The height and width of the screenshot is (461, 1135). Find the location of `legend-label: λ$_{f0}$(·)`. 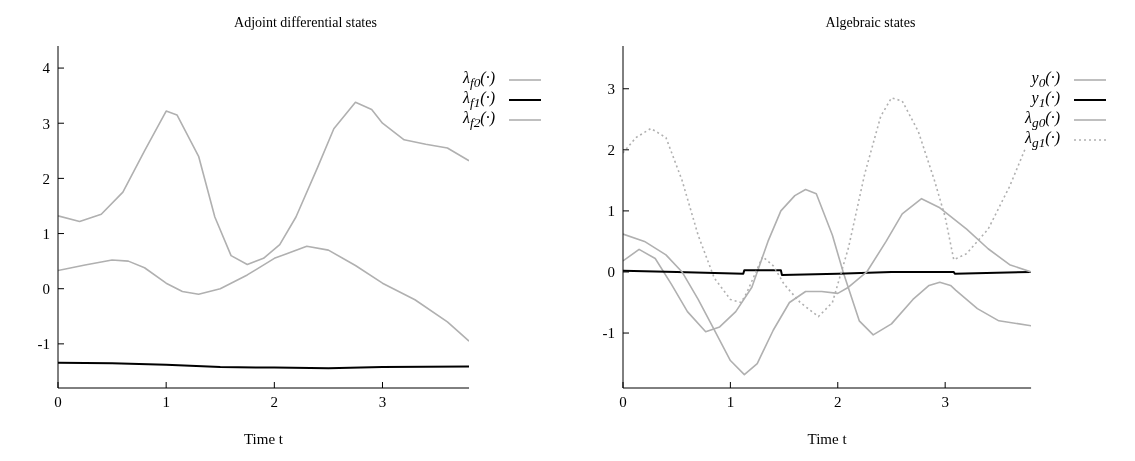

legend-label: λ$_{f0}$(·) is located at coordinates (479, 79).